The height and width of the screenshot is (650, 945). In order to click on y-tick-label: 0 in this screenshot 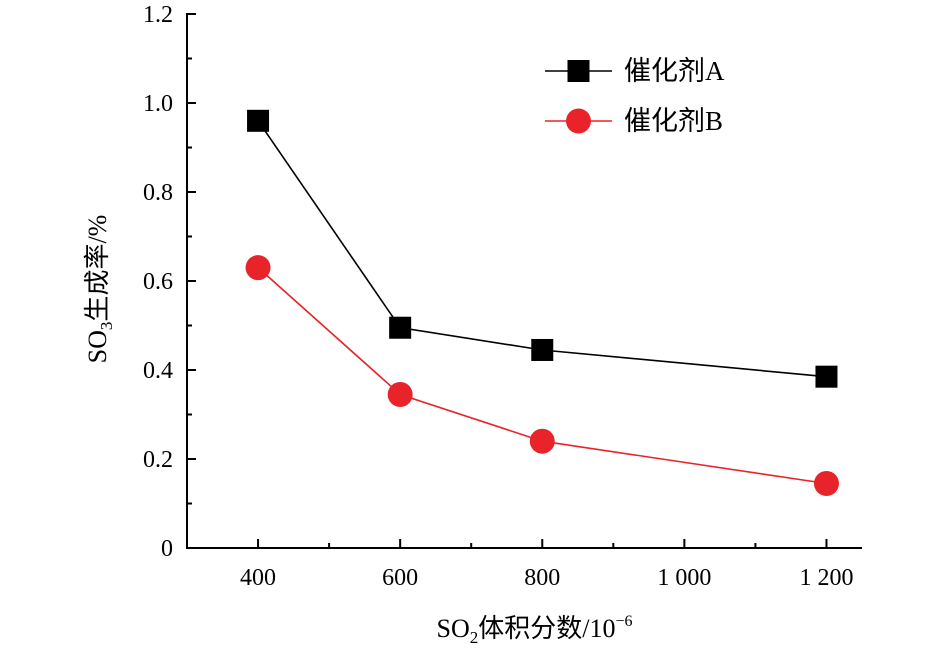, I will do `click(167, 549)`.